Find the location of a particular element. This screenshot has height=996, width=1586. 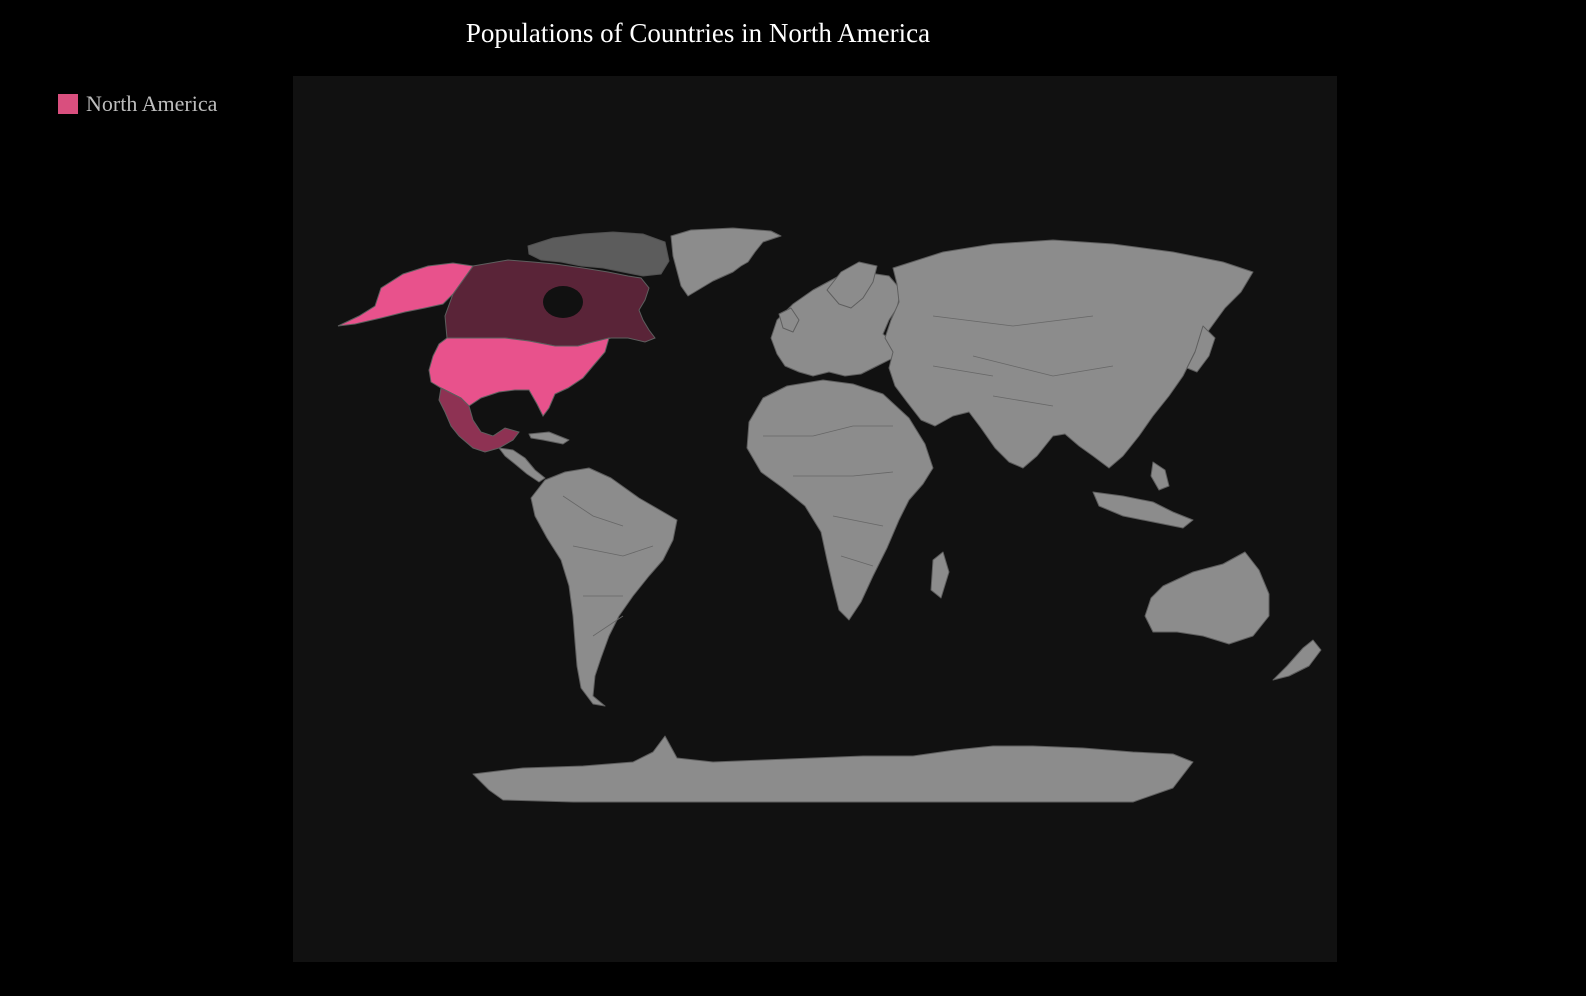

arctic-islands-shape is located at coordinates (598, 254).